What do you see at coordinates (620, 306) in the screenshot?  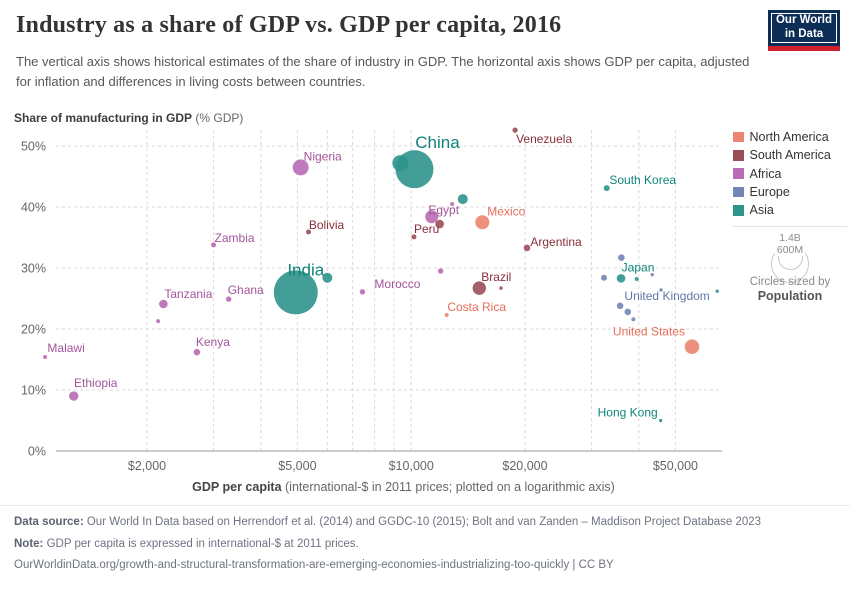 I see `data-point-united-kingdom` at bounding box center [620, 306].